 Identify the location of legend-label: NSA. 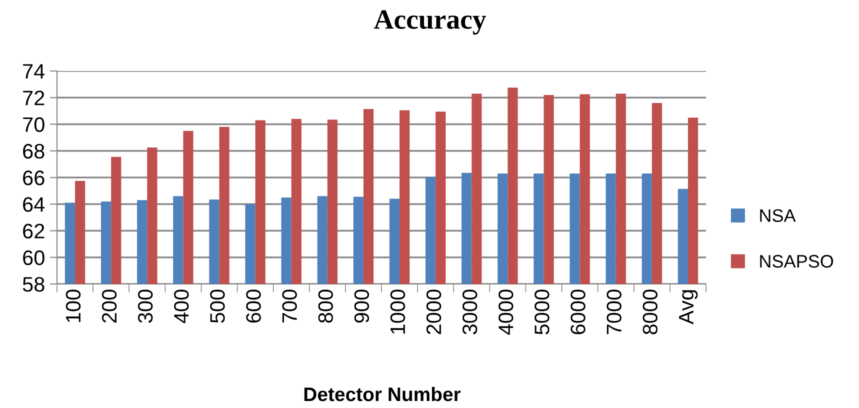
(778, 215).